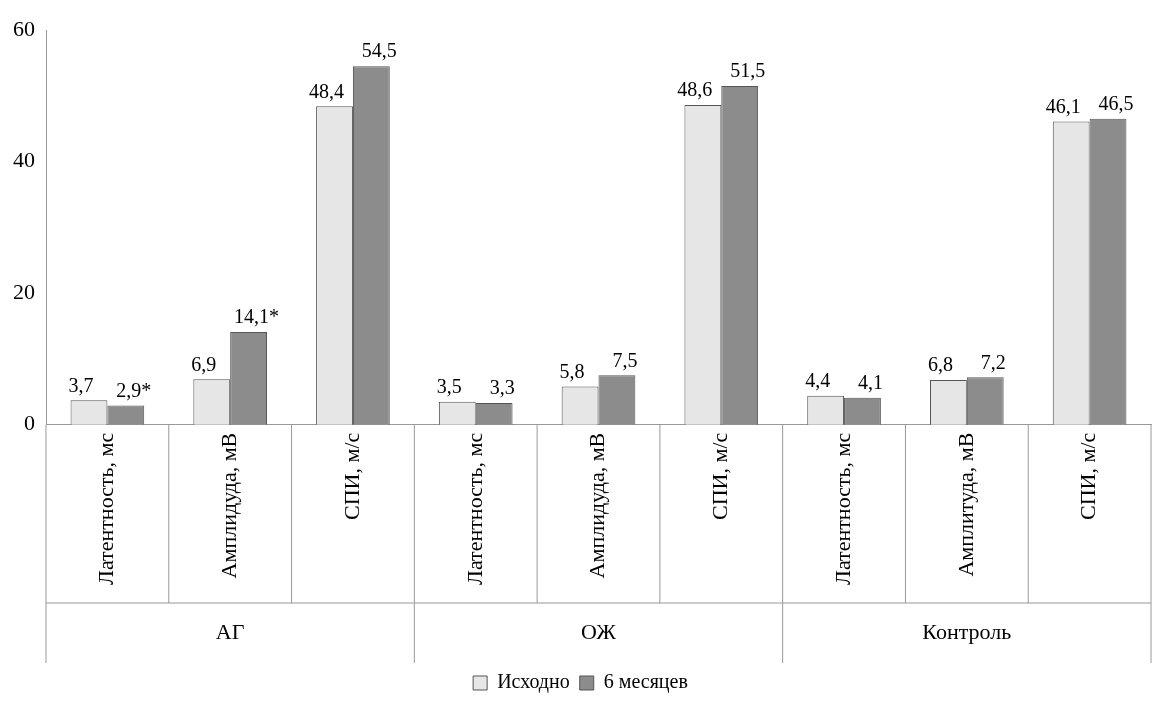 The width and height of the screenshot is (1171, 708). What do you see at coordinates (327, 90) in the screenshot?
I see `data-label: 48,4` at bounding box center [327, 90].